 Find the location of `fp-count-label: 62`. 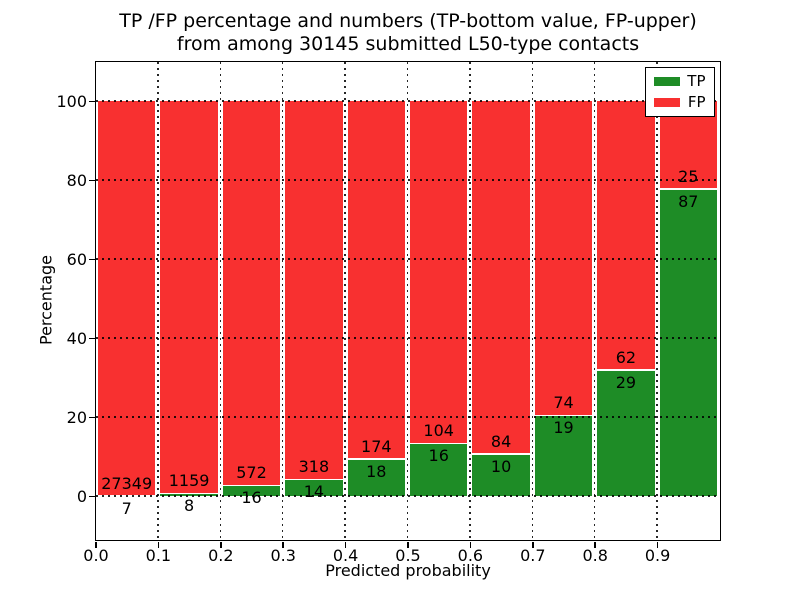

fp-count-label: 62 is located at coordinates (626, 358).